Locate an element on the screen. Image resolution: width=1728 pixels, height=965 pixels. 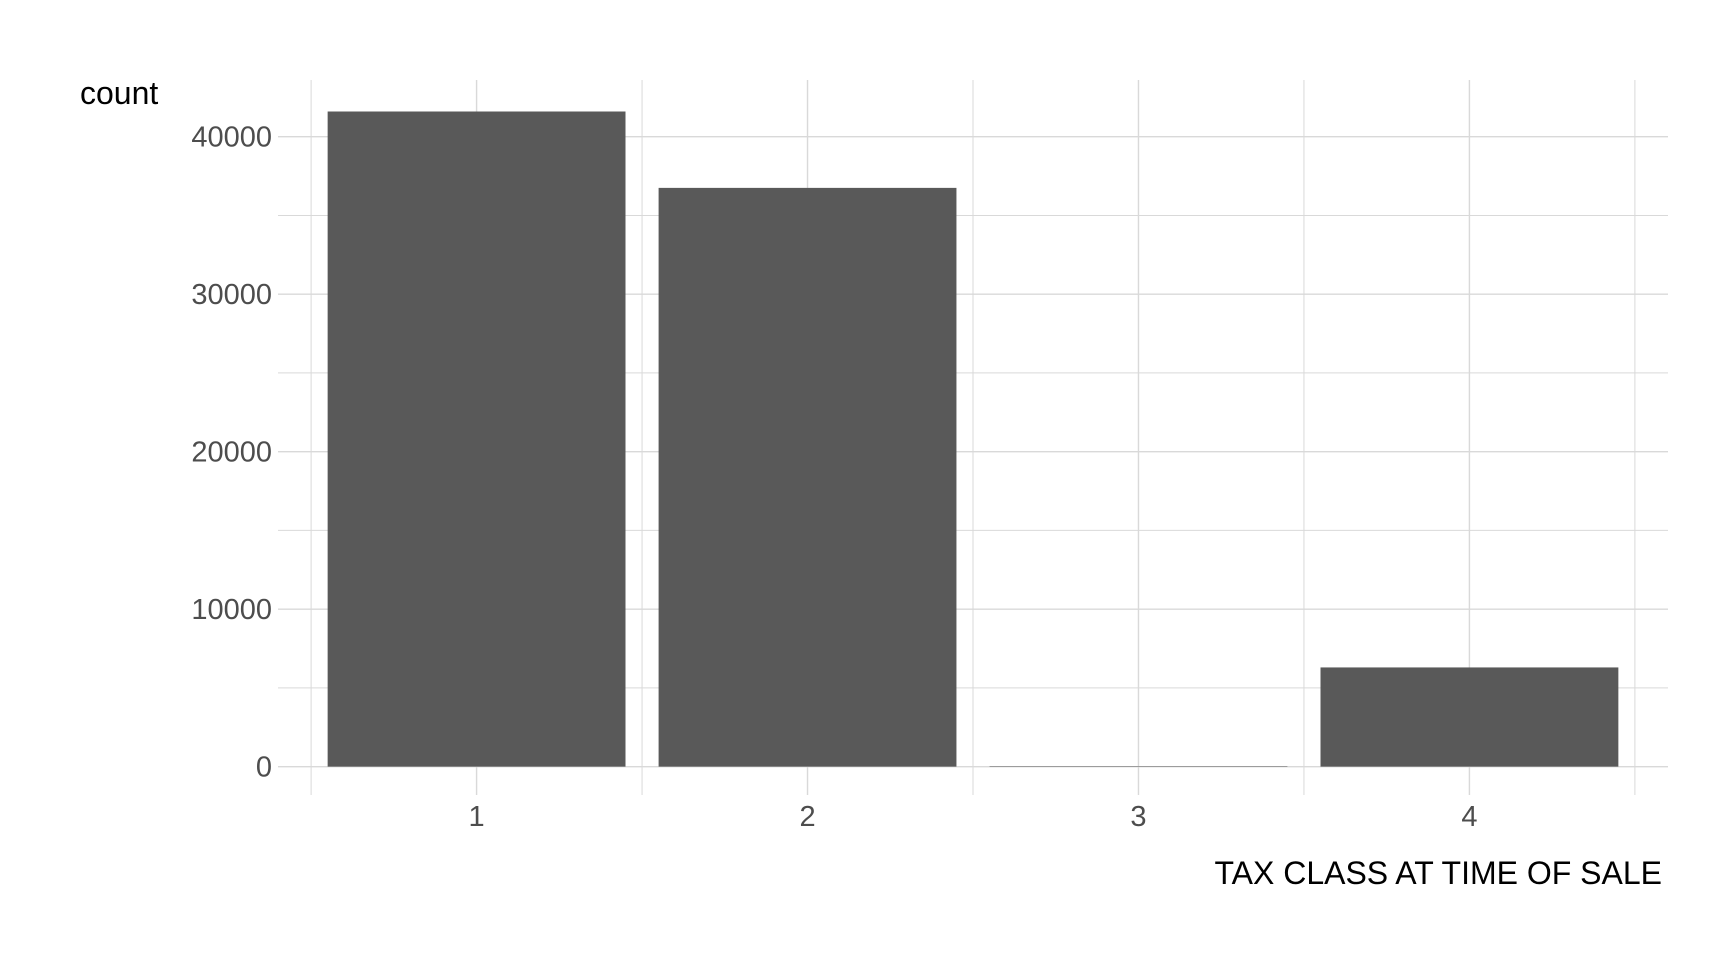
x-tick-label: 2 is located at coordinates (807, 817).